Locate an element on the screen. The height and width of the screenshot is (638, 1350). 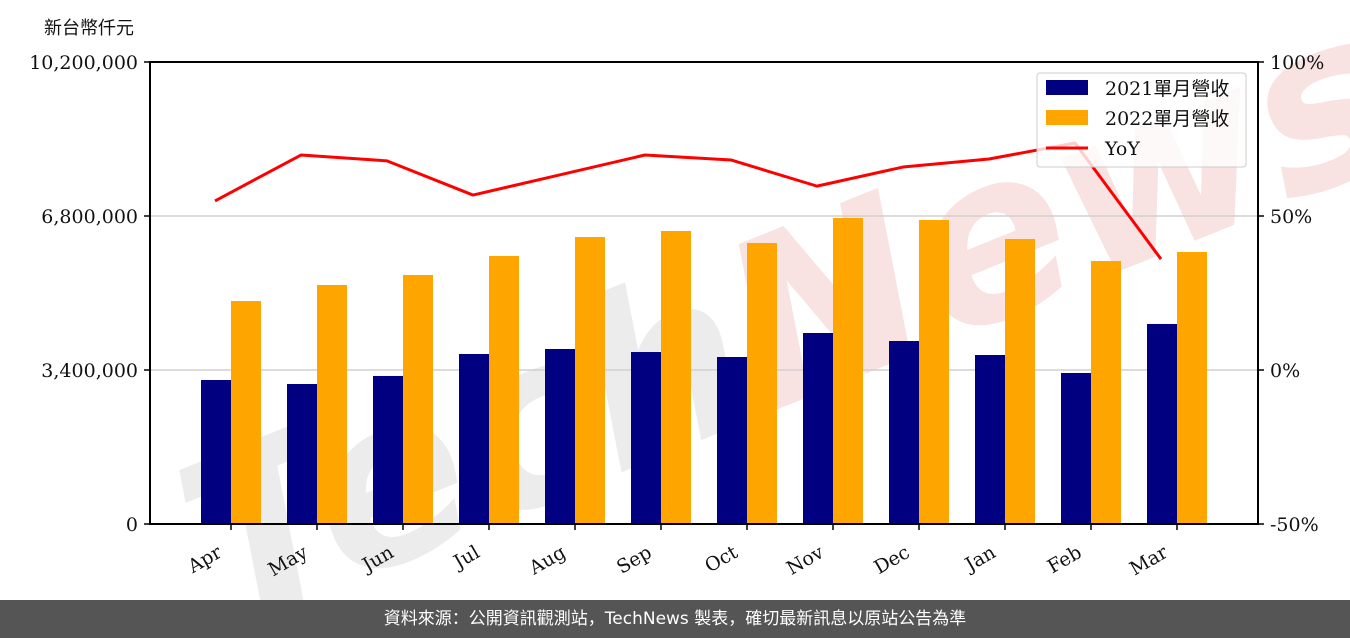
bar-2021-feb is located at coordinates (1076, 448).